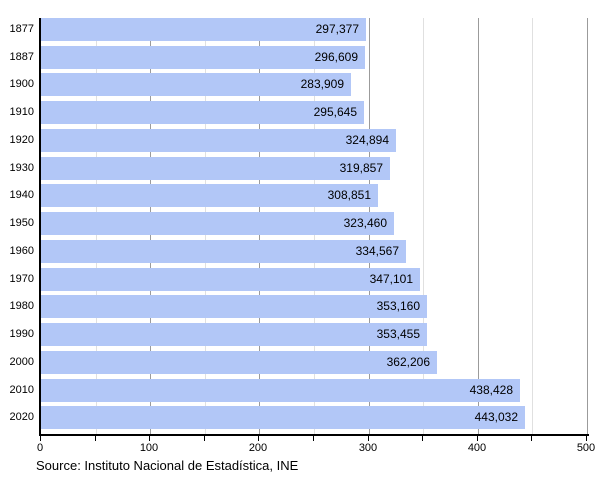 This screenshot has height=480, width=600. What do you see at coordinates (368, 448) in the screenshot?
I see `x-axis-tick-label: 300` at bounding box center [368, 448].